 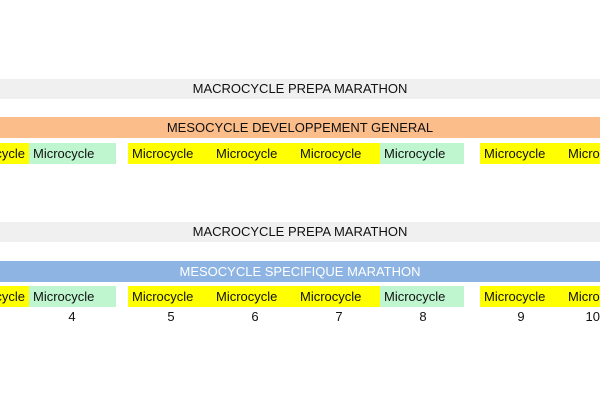 I want to click on macrocycle-header-2: MACROCYCLE PREPA MARATHON, so click(x=300, y=232).